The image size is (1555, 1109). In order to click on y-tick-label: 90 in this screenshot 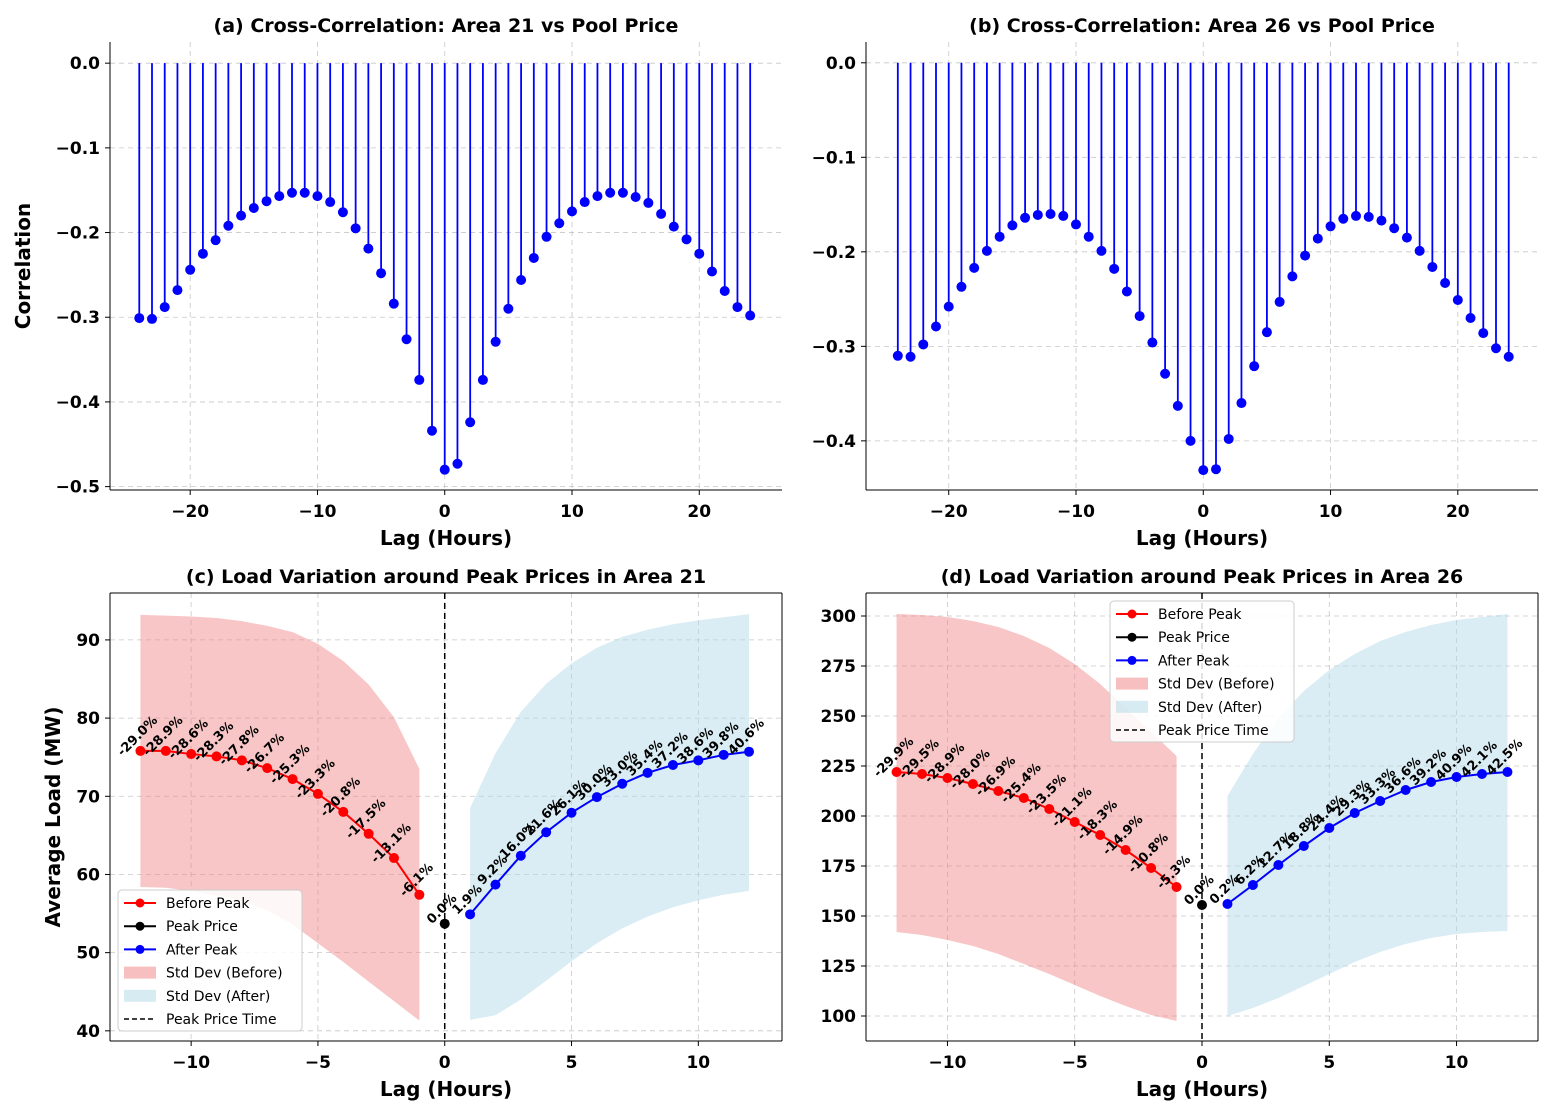, I will do `click(88, 641)`.